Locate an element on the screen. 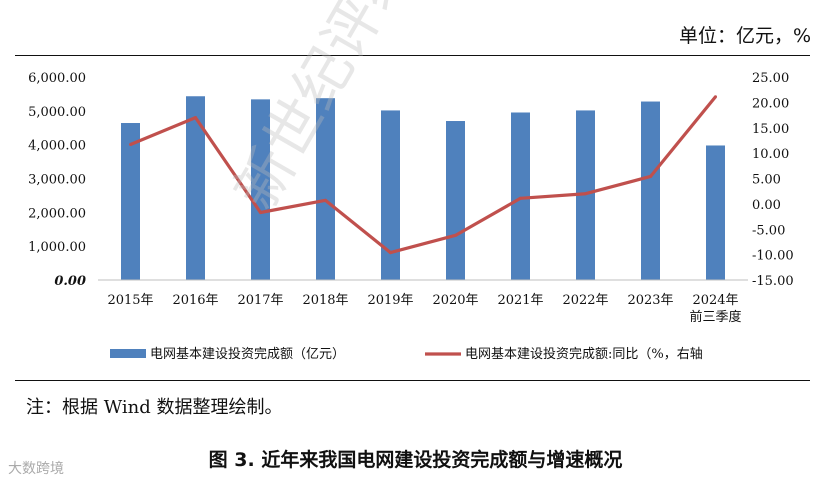 The image size is (831, 485). x-tick-label: 2024年 is located at coordinates (715, 300).